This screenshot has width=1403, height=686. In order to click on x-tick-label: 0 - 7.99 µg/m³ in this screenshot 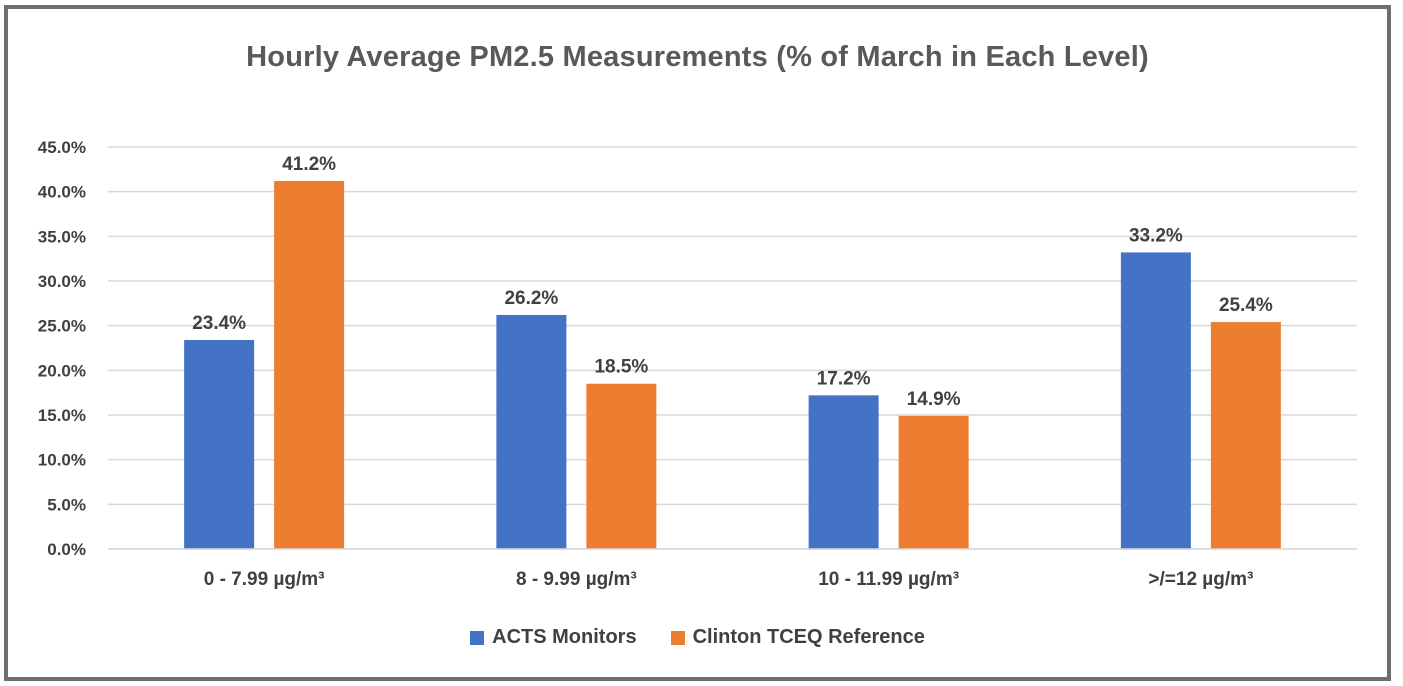, I will do `click(264, 579)`.